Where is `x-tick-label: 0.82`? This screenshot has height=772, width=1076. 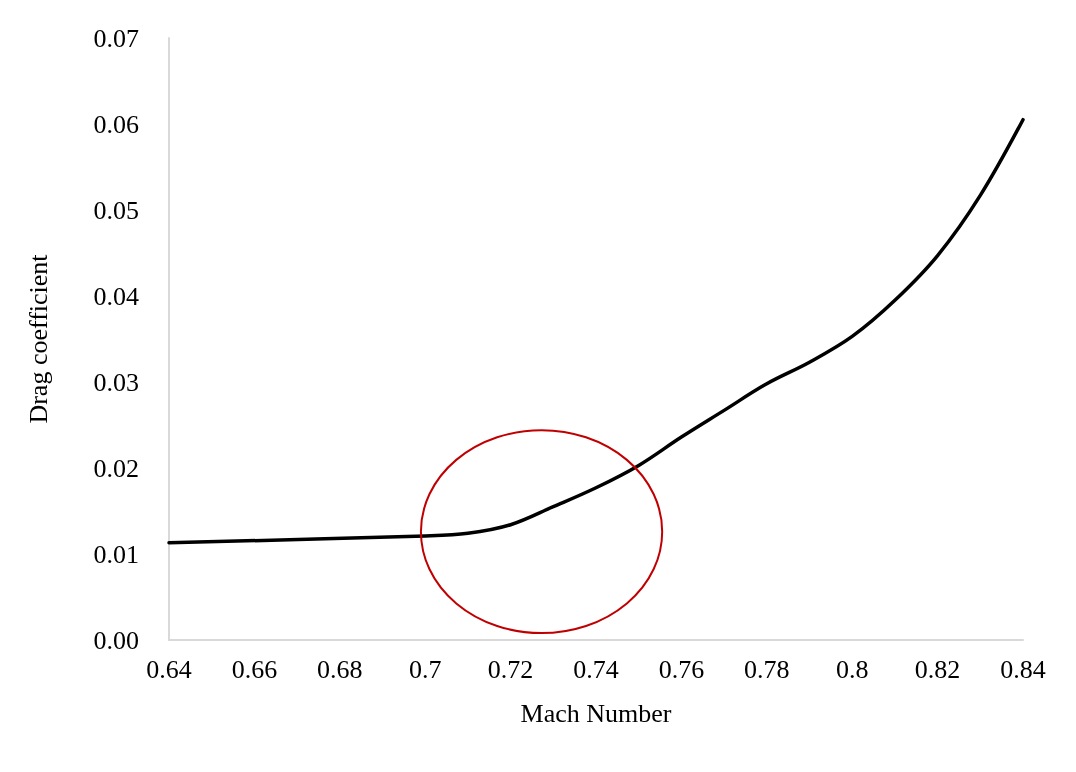
x-tick-label: 0.82 is located at coordinates (937, 669).